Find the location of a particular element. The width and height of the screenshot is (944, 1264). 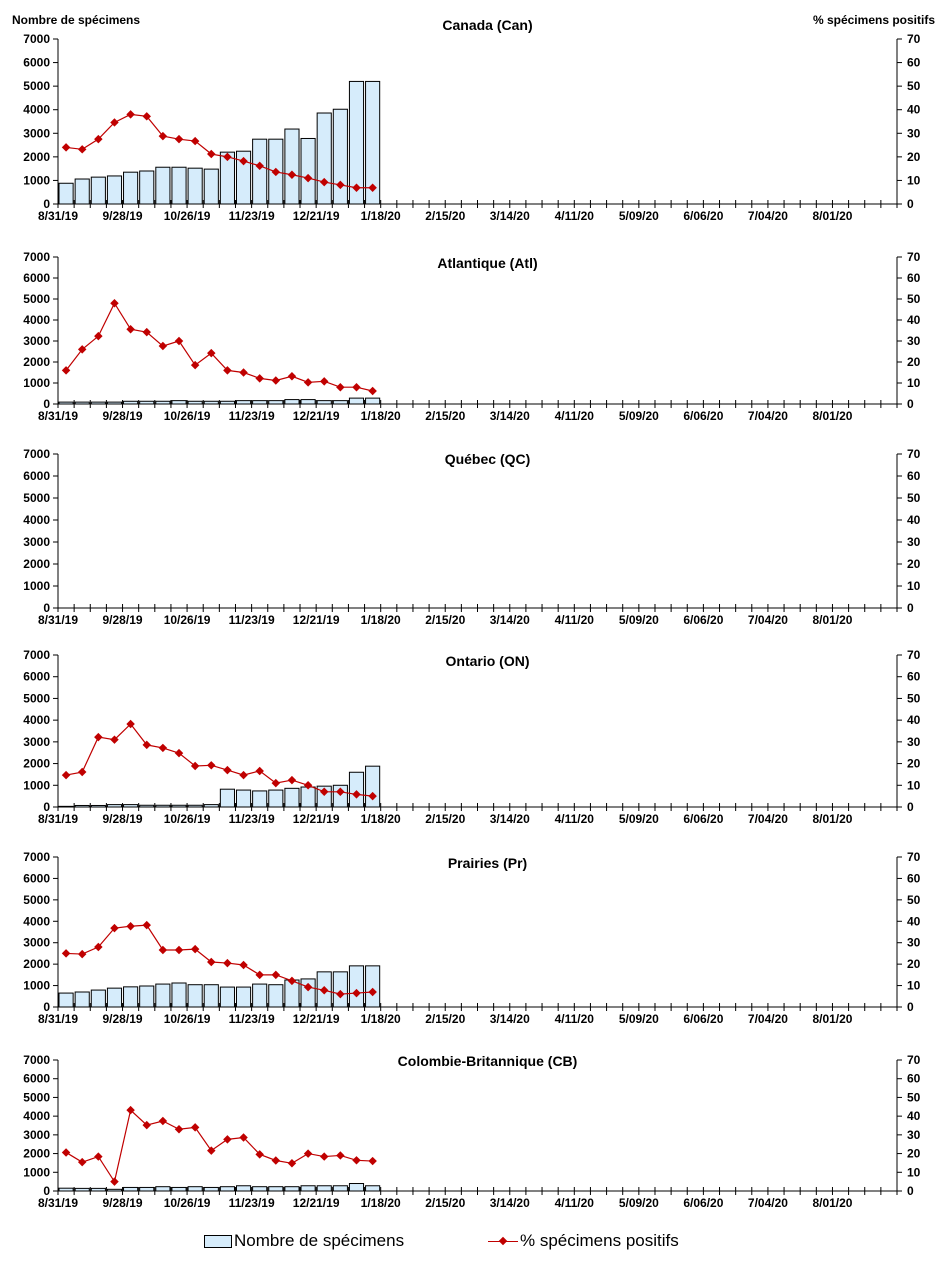

legend-line-marker-icon is located at coordinates (503, 1241).